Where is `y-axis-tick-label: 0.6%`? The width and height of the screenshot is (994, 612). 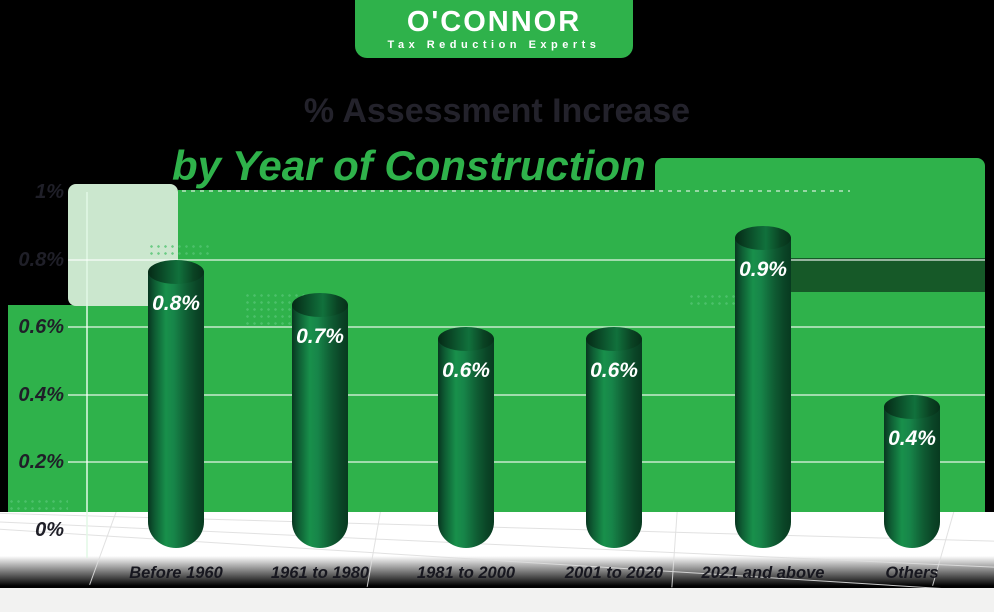
y-axis-tick-label: 0.6% is located at coordinates (41, 327).